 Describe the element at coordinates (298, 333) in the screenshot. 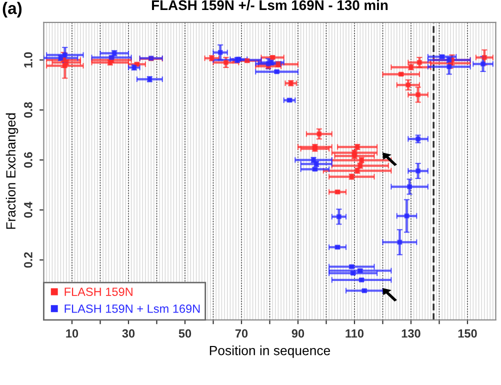

I see `x-tick-label: 90` at that location.